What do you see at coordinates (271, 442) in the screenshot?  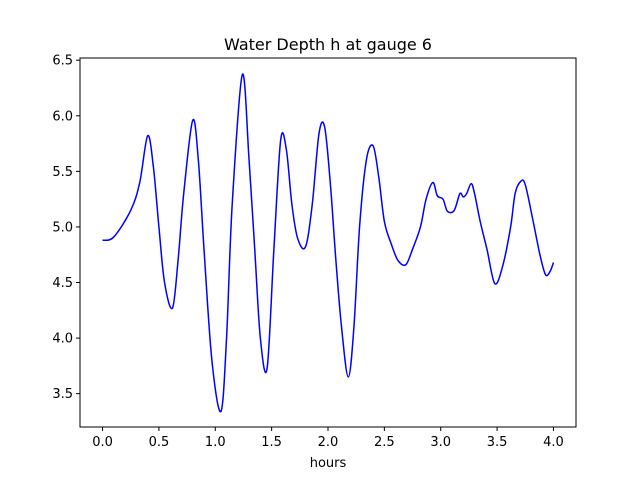 I see `x-tick-label: 1.5` at bounding box center [271, 442].